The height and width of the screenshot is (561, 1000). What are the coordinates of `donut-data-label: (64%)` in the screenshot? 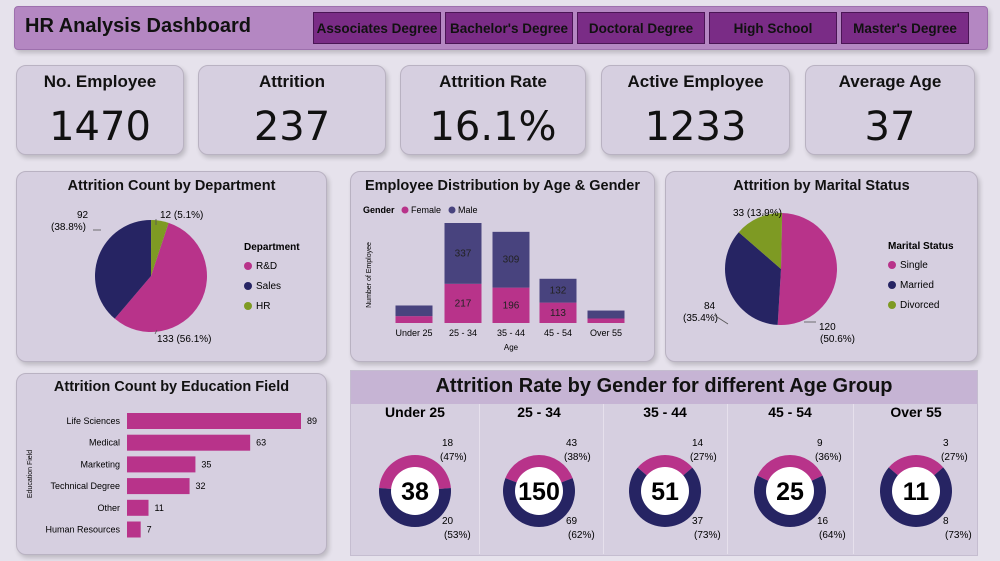 It's located at (832, 535).